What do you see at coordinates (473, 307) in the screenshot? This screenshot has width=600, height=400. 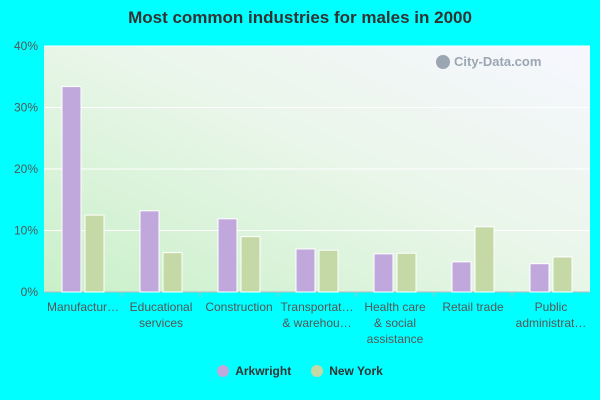 I see `x-category-label: Retail trade` at bounding box center [473, 307].